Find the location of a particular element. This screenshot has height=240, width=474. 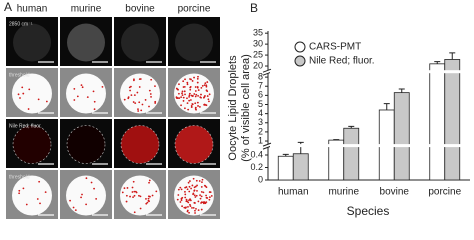

y-axis-label: (% of visible cell area) is located at coordinates (246, 108).